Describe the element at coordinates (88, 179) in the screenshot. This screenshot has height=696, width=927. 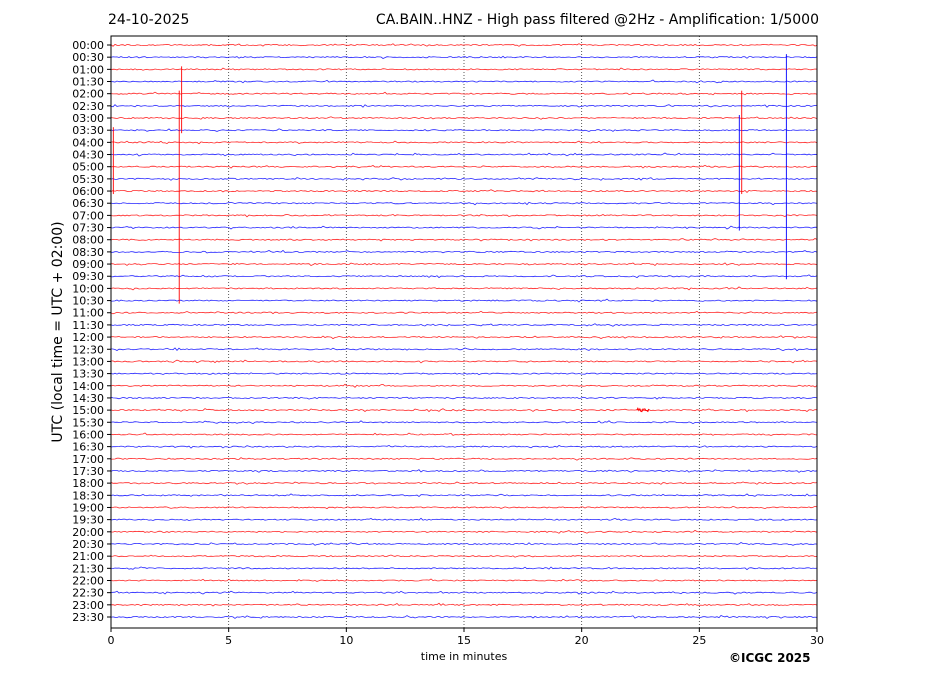
I see `y-tick-label: 05:30` at that location.